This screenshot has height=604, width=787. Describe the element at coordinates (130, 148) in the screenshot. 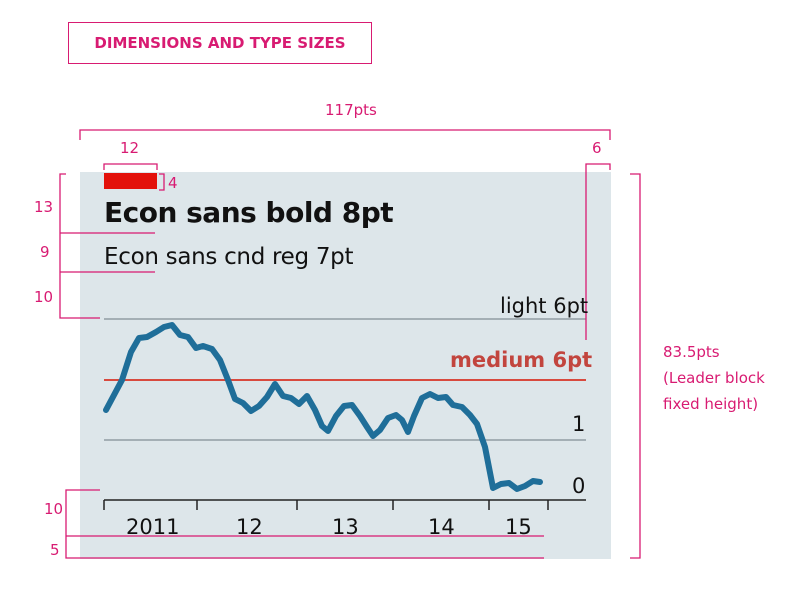

I see `annotation-bar-width: 12` at that location.